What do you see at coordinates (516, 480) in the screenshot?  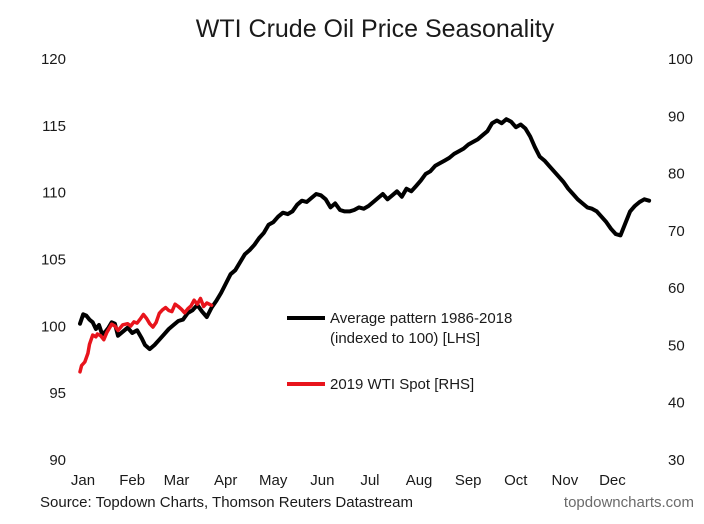 I see `x-tick-label: Oct` at bounding box center [516, 480].